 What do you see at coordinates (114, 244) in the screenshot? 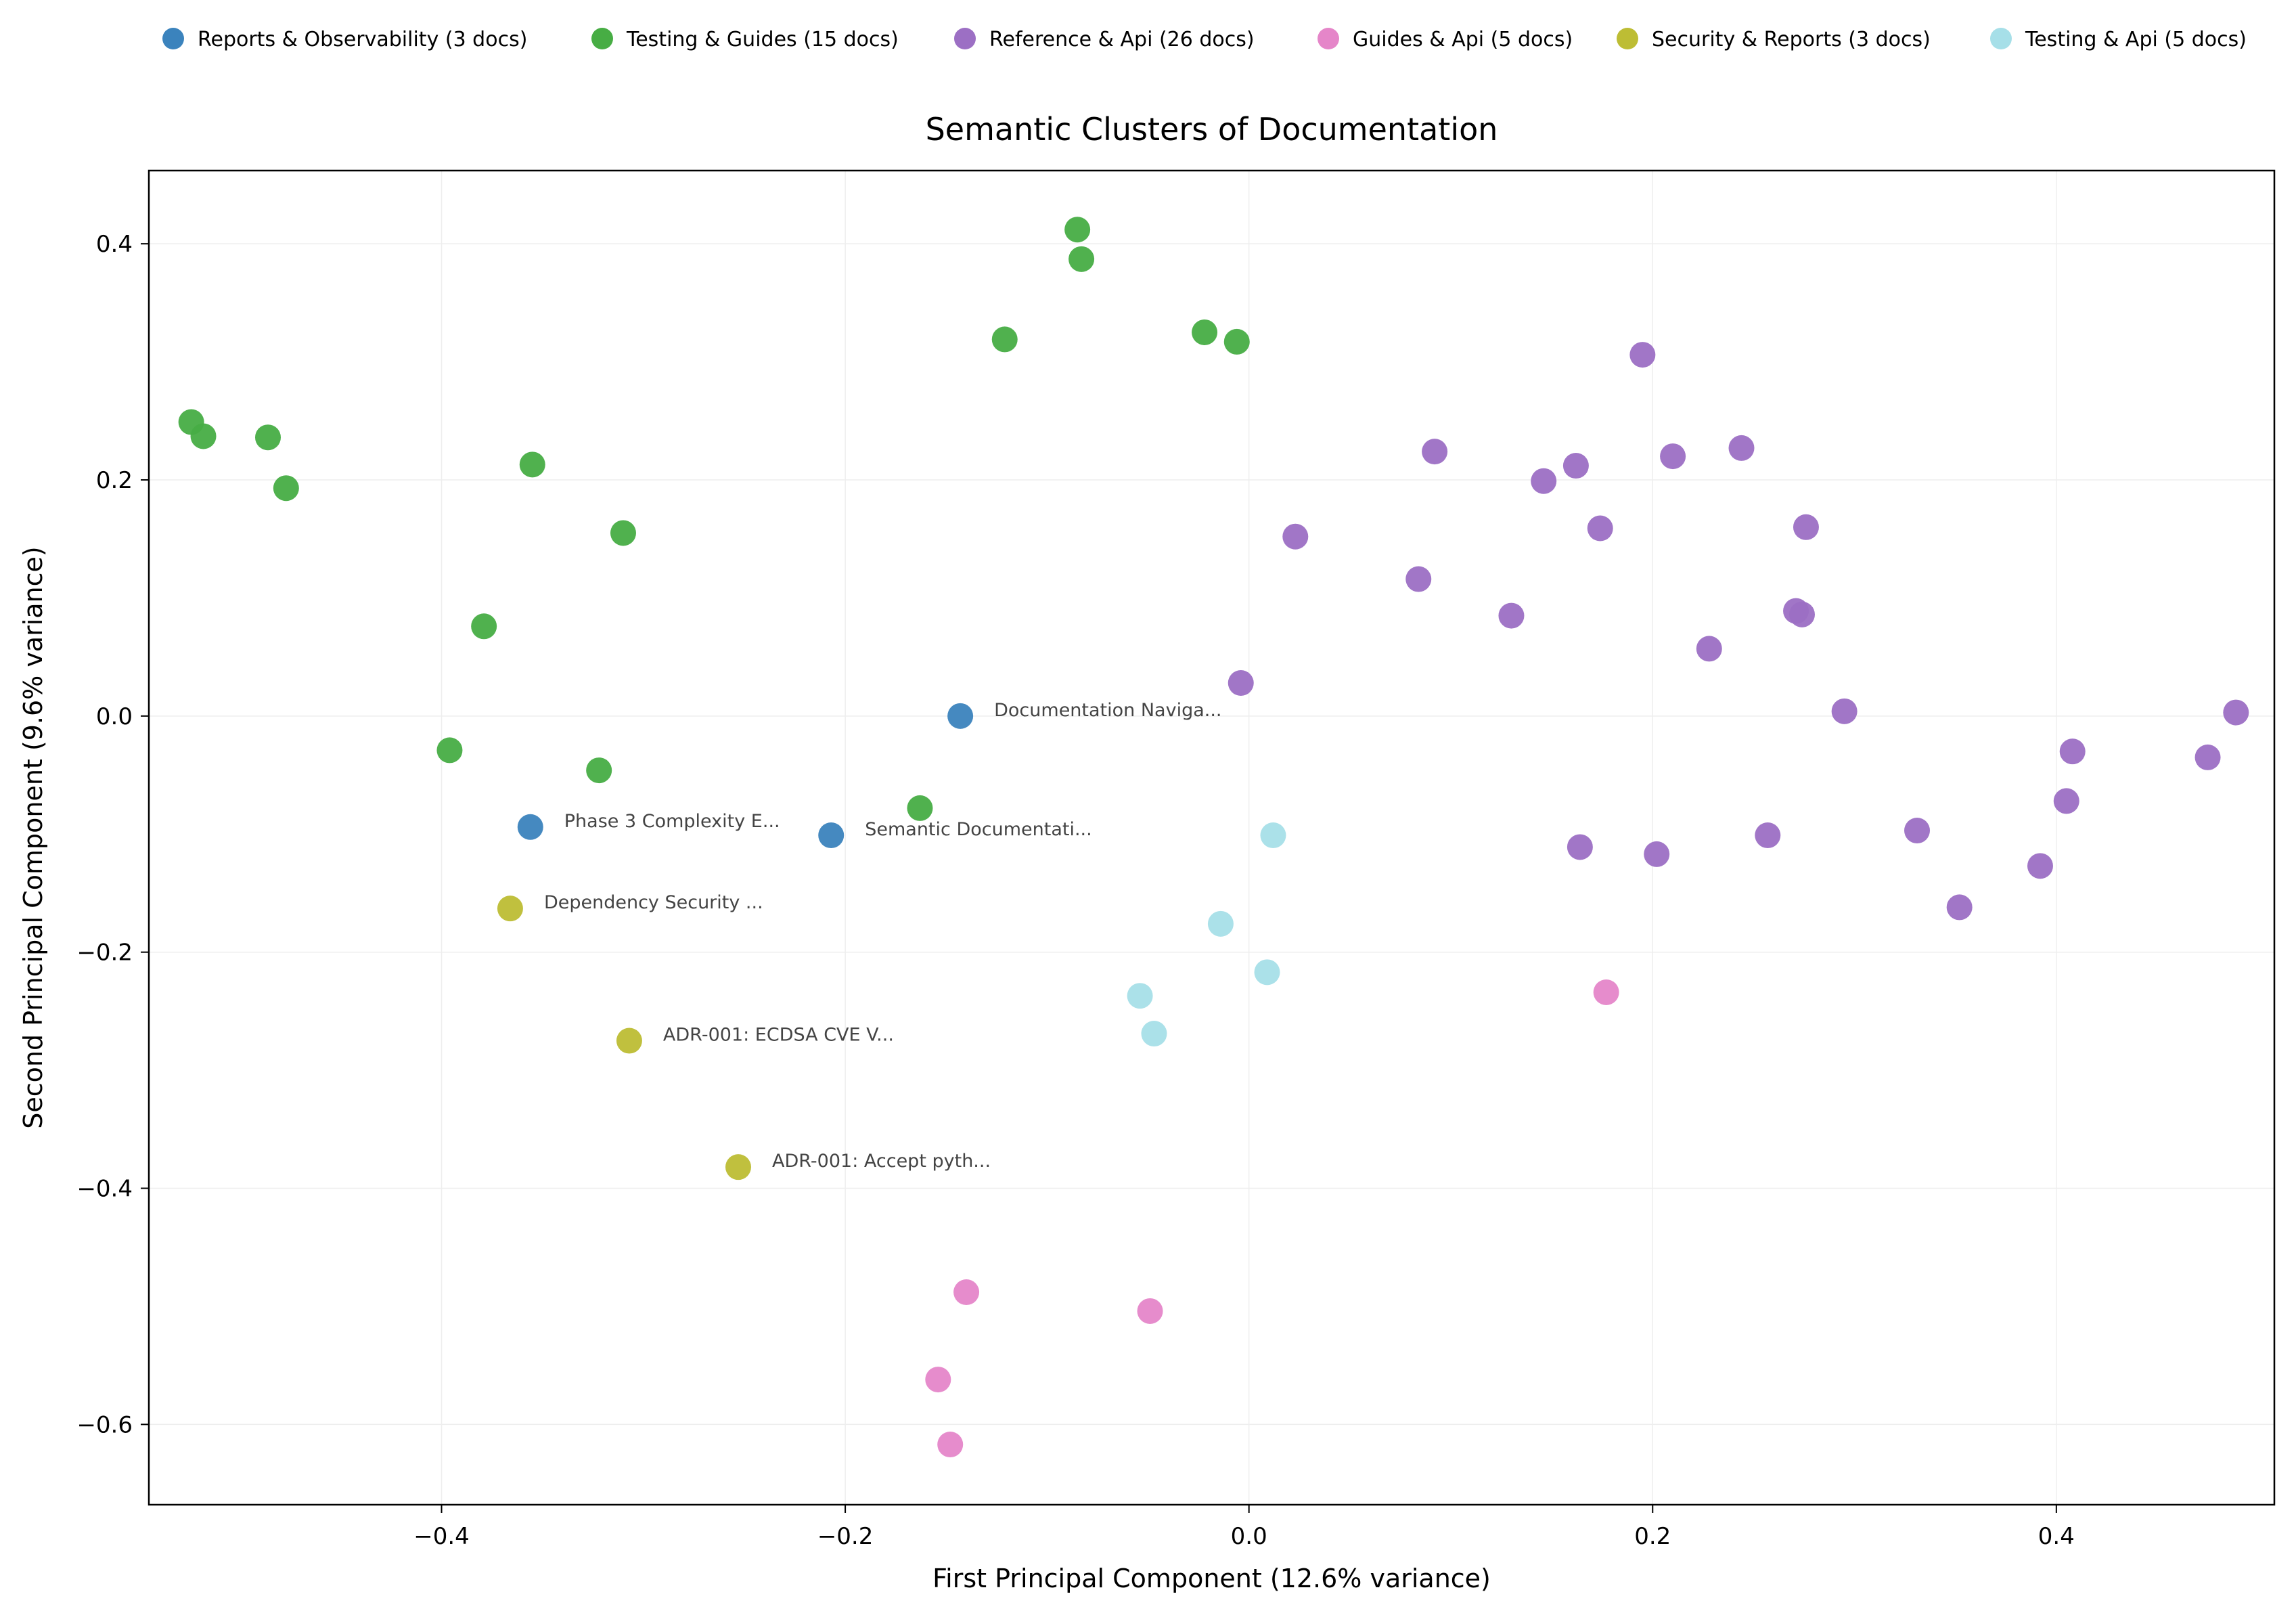
I see `y-tick-label: 0.4` at bounding box center [114, 244].